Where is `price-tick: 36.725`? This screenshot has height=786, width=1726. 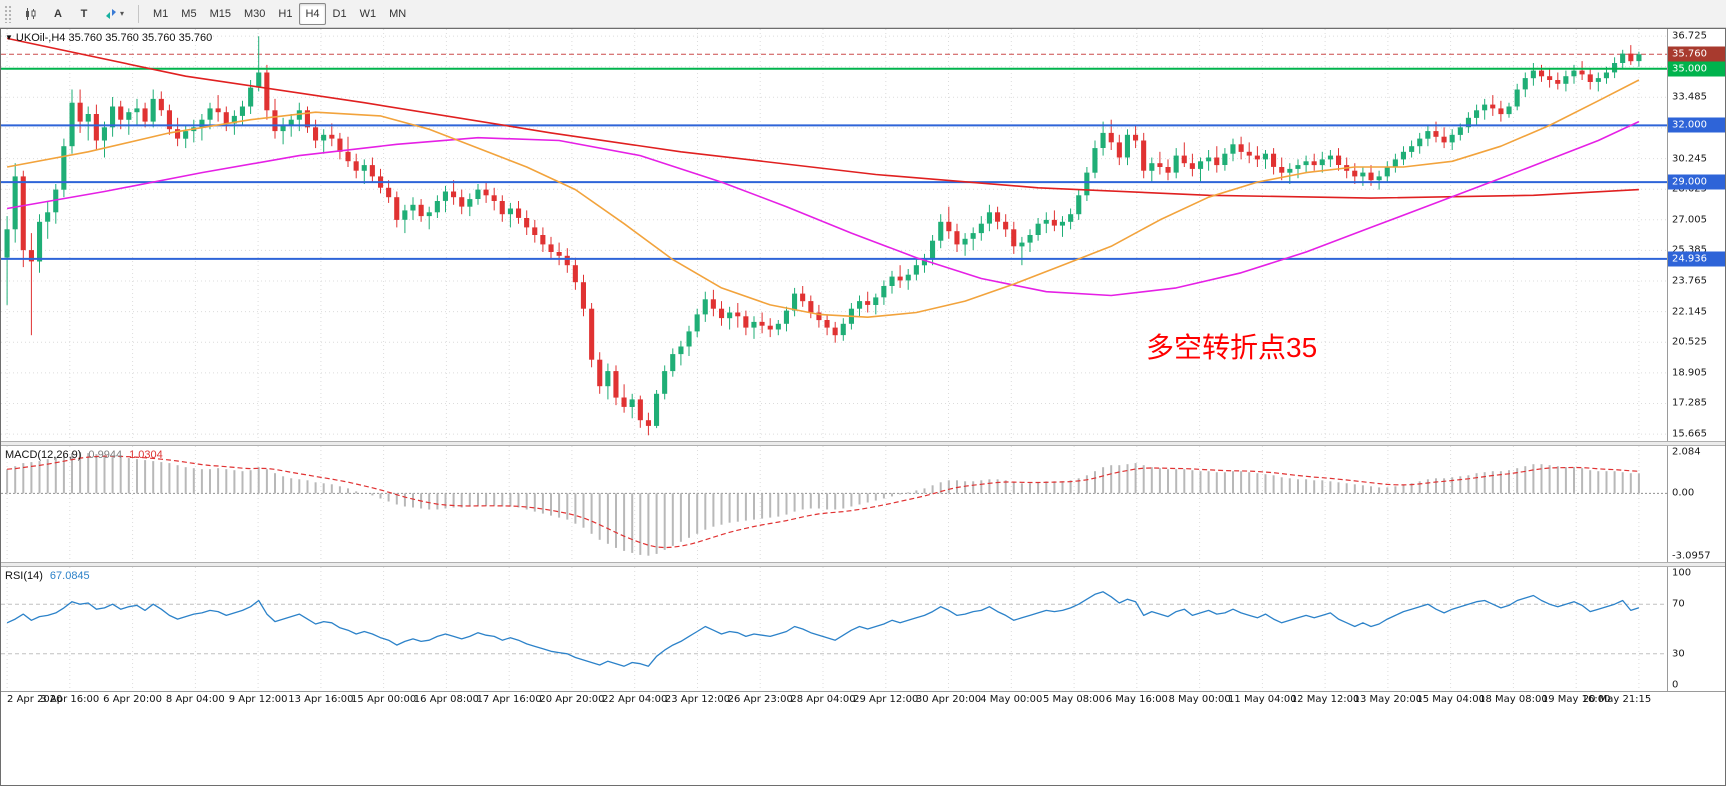
price-tick: 36.725 is located at coordinates (1689, 36).